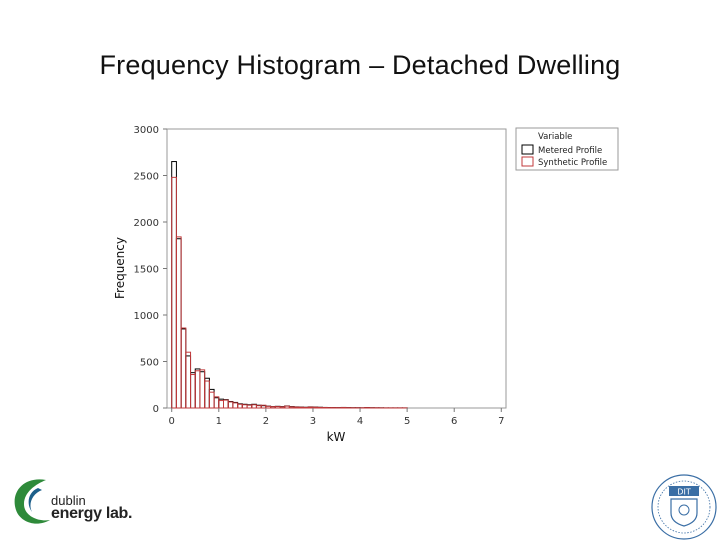 This screenshot has width=720, height=540. I want to click on x-tick-label: 1, so click(219, 421).